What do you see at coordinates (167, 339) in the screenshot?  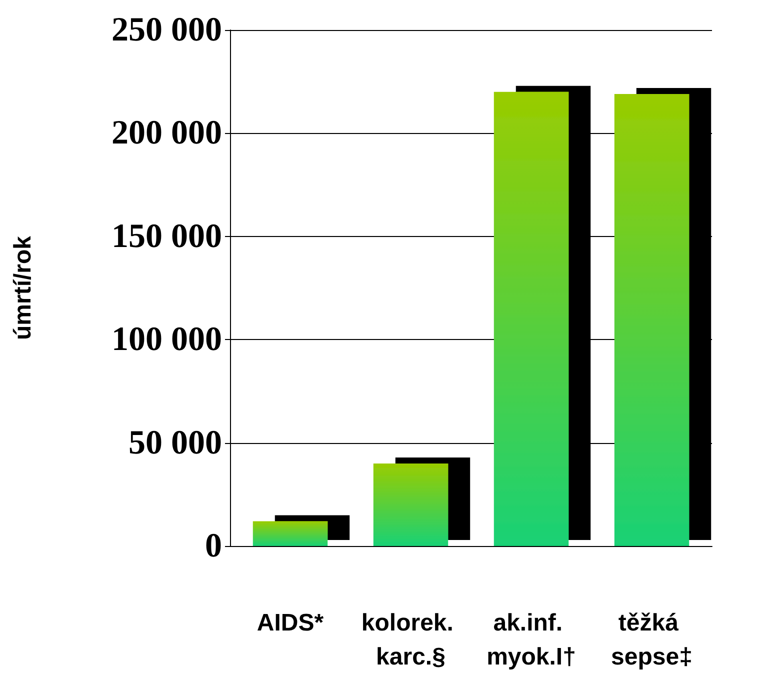 I see `y-tick-label: 100 000` at bounding box center [167, 339].